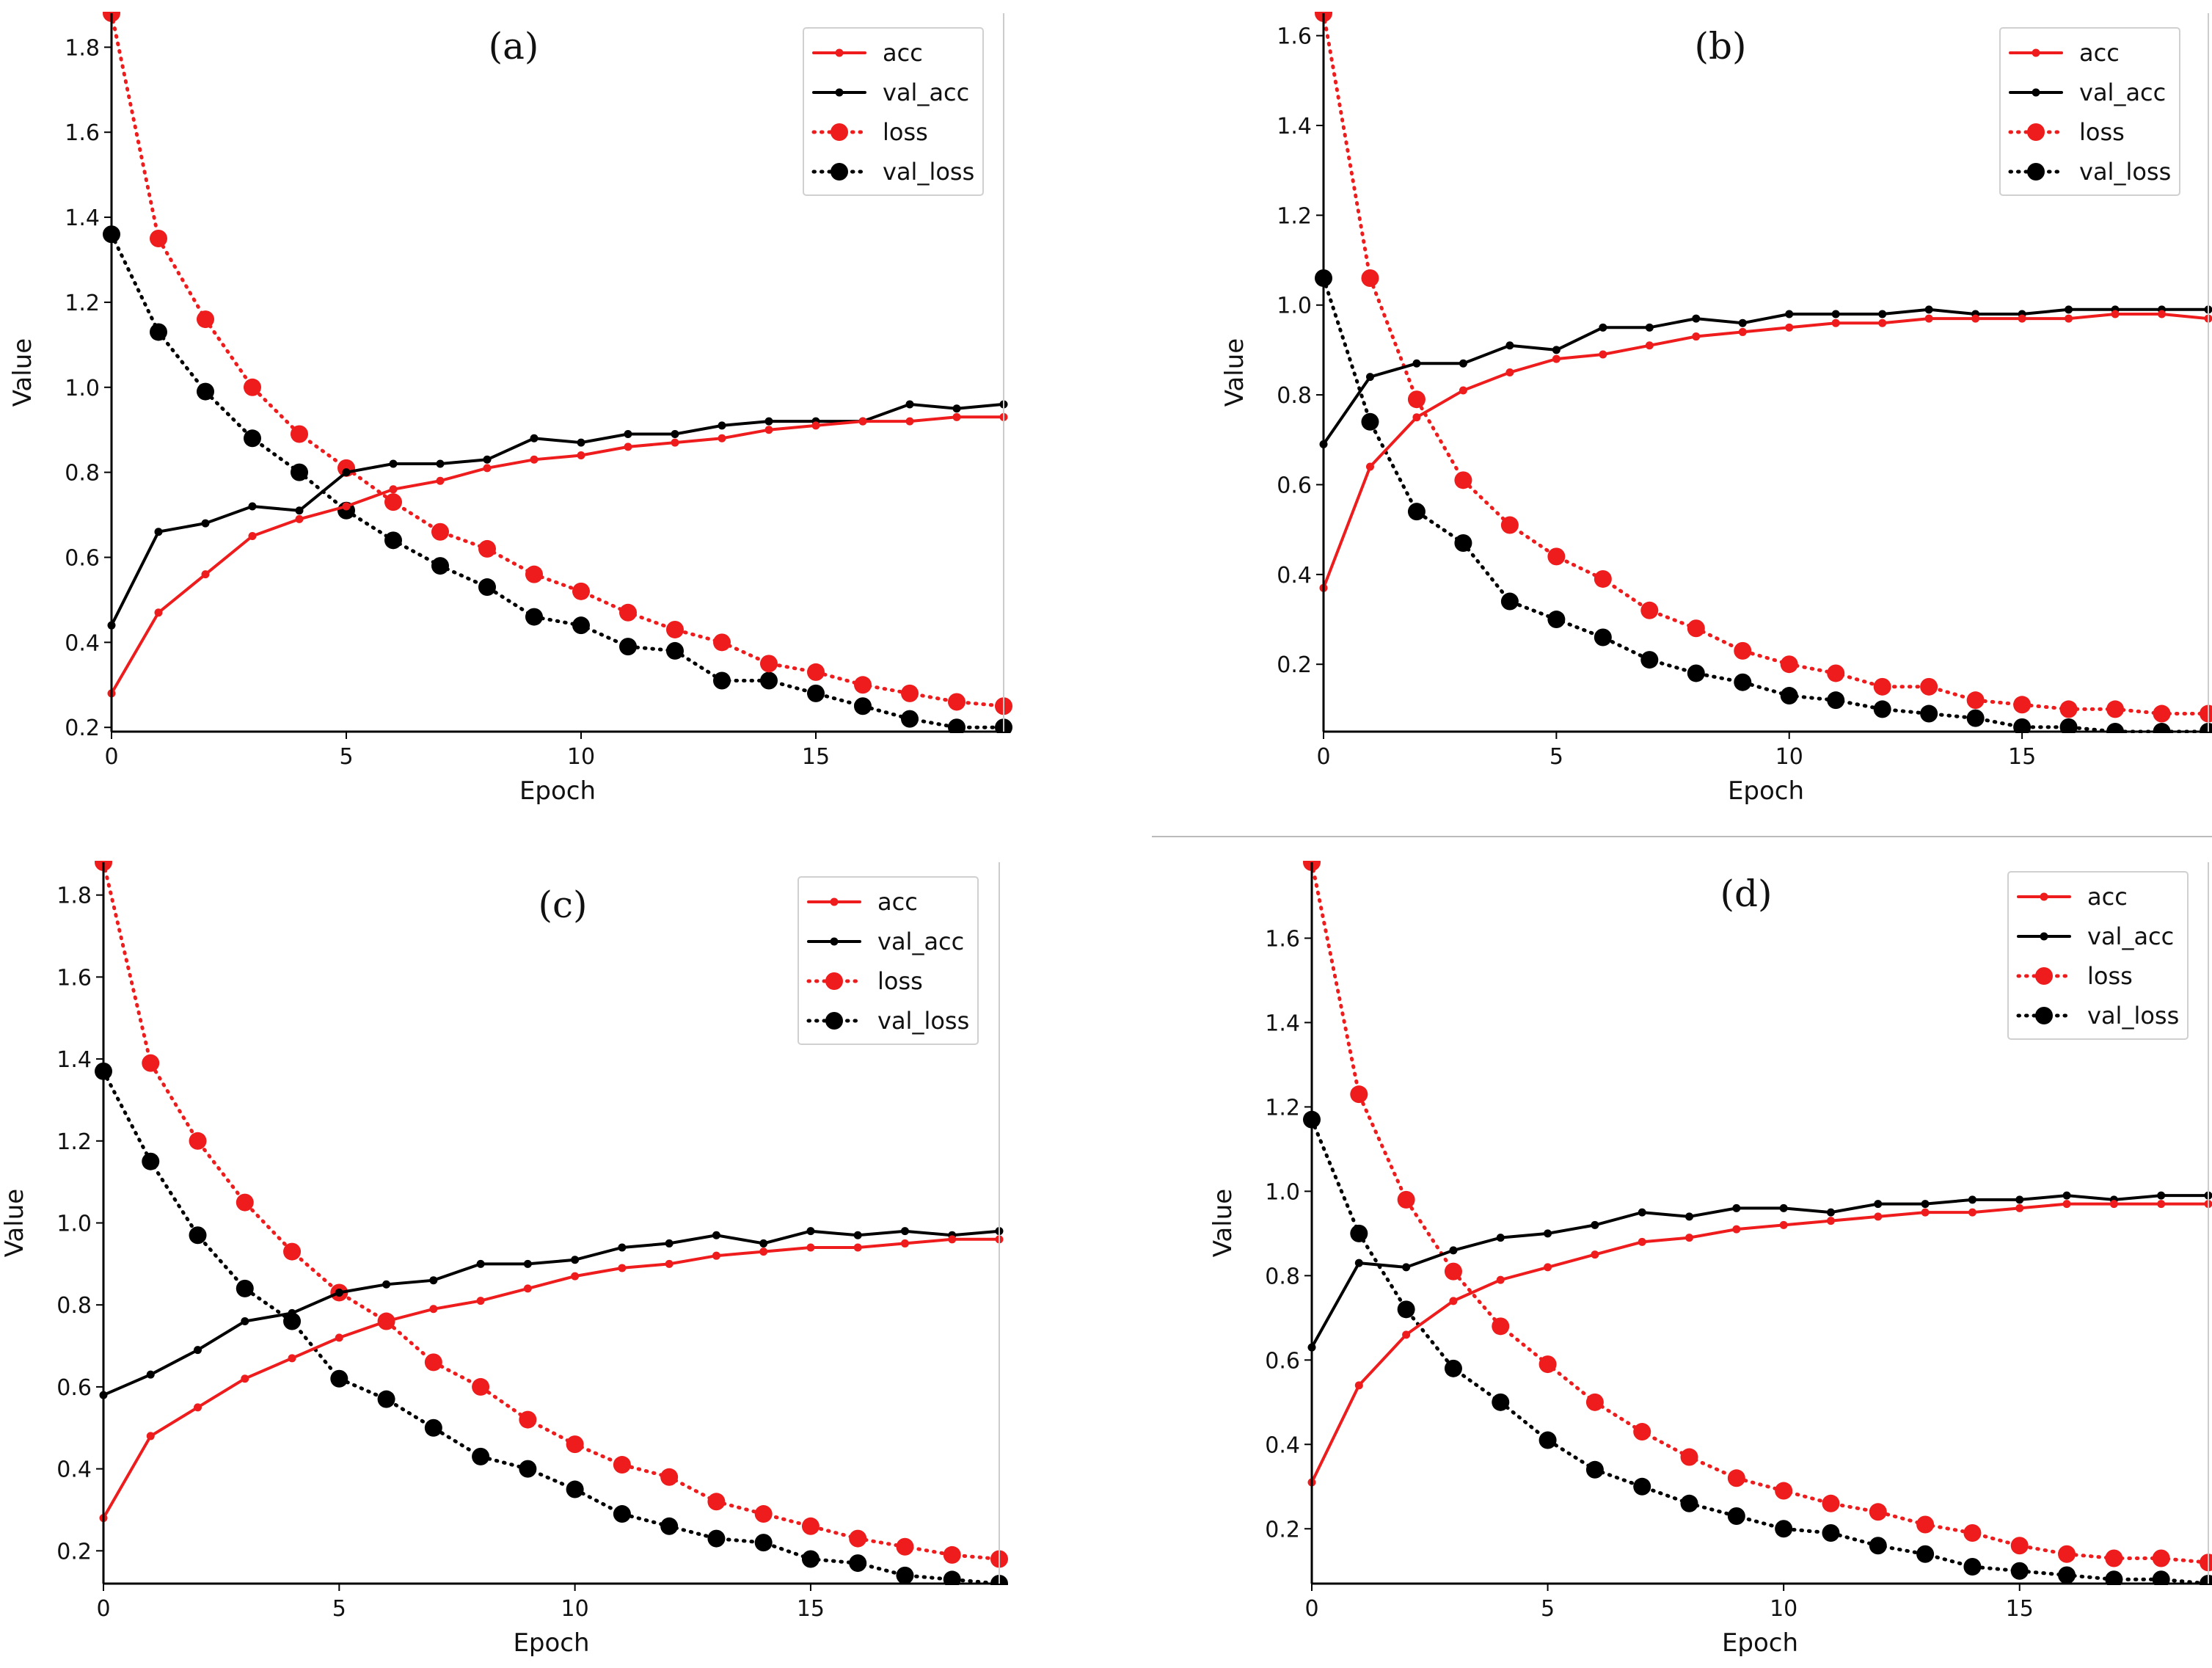 This screenshot has height=1668, width=2212. What do you see at coordinates (1766, 376) in the screenshot?
I see `series-line-val-acc` at bounding box center [1766, 376].